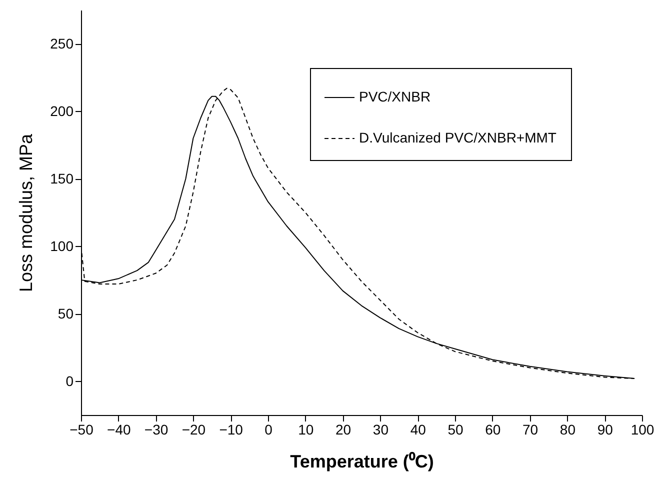 The width and height of the screenshot is (655, 482). Describe the element at coordinates (568, 430) in the screenshot. I see `x-tick-label: 80` at that location.